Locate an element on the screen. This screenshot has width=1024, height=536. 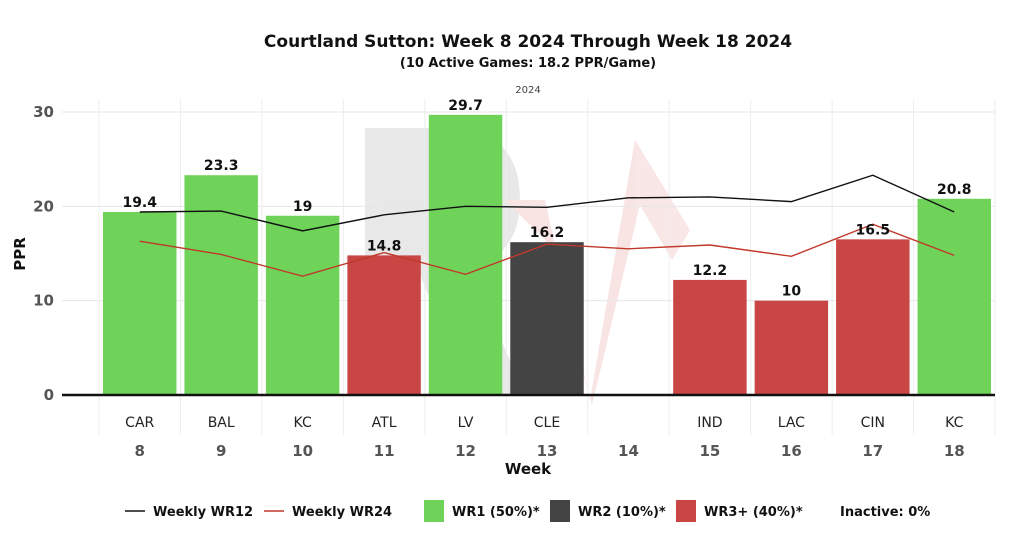
x-opponent-label: LAC is located at coordinates (791, 423).